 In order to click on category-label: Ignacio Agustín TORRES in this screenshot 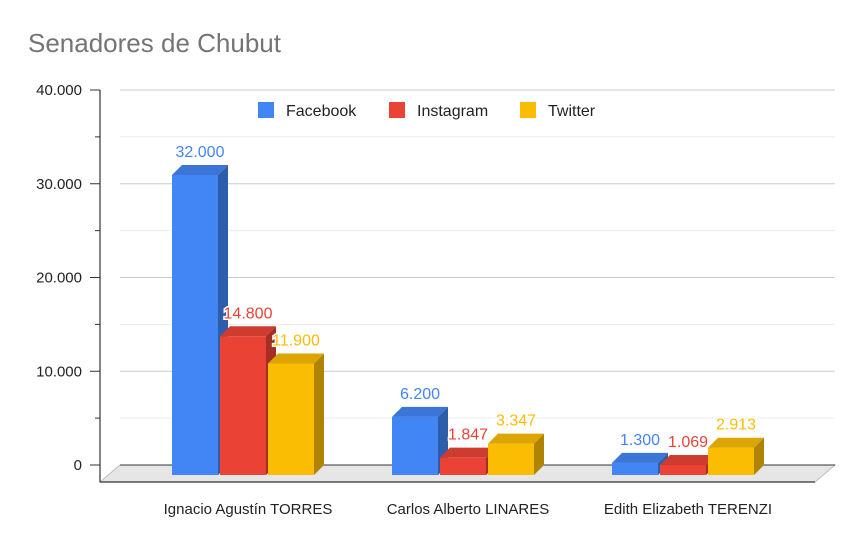, I will do `click(248, 509)`.